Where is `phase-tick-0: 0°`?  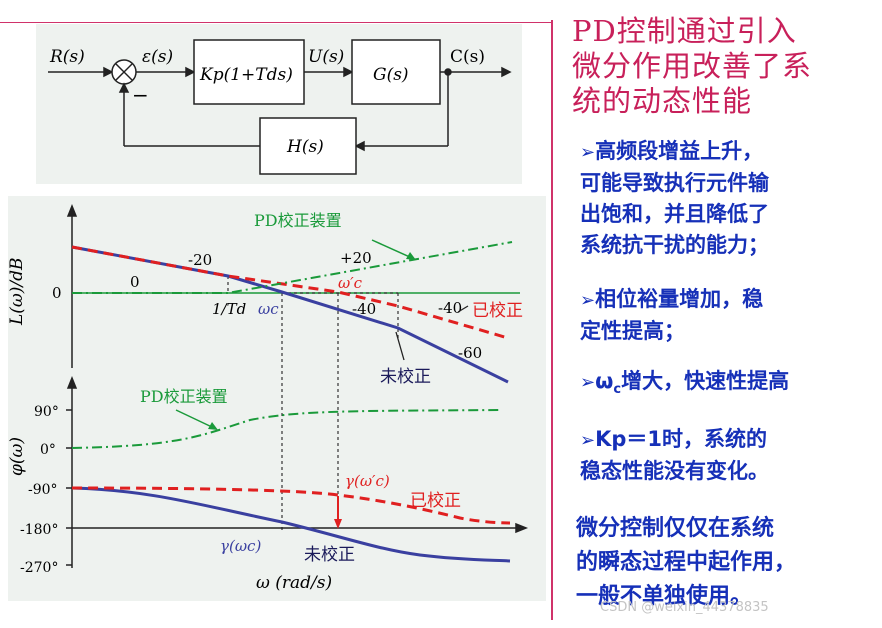 phase-tick-0: 0° is located at coordinates (48, 450).